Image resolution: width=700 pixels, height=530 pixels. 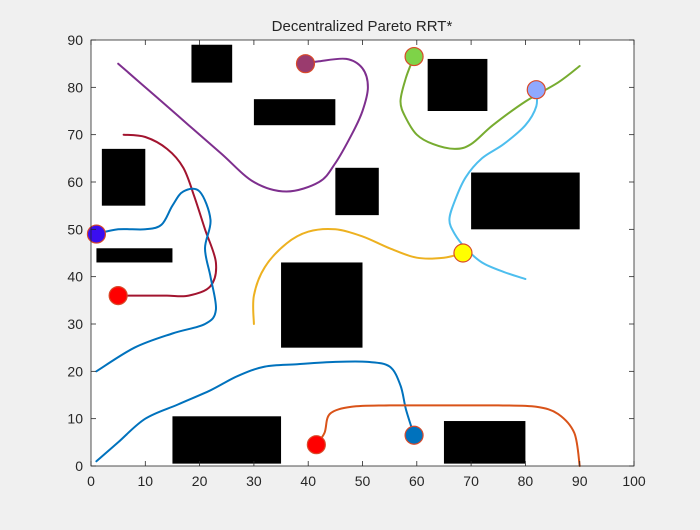 What do you see at coordinates (75, 229) in the screenshot?
I see `y-tick-label: 50` at bounding box center [75, 229].